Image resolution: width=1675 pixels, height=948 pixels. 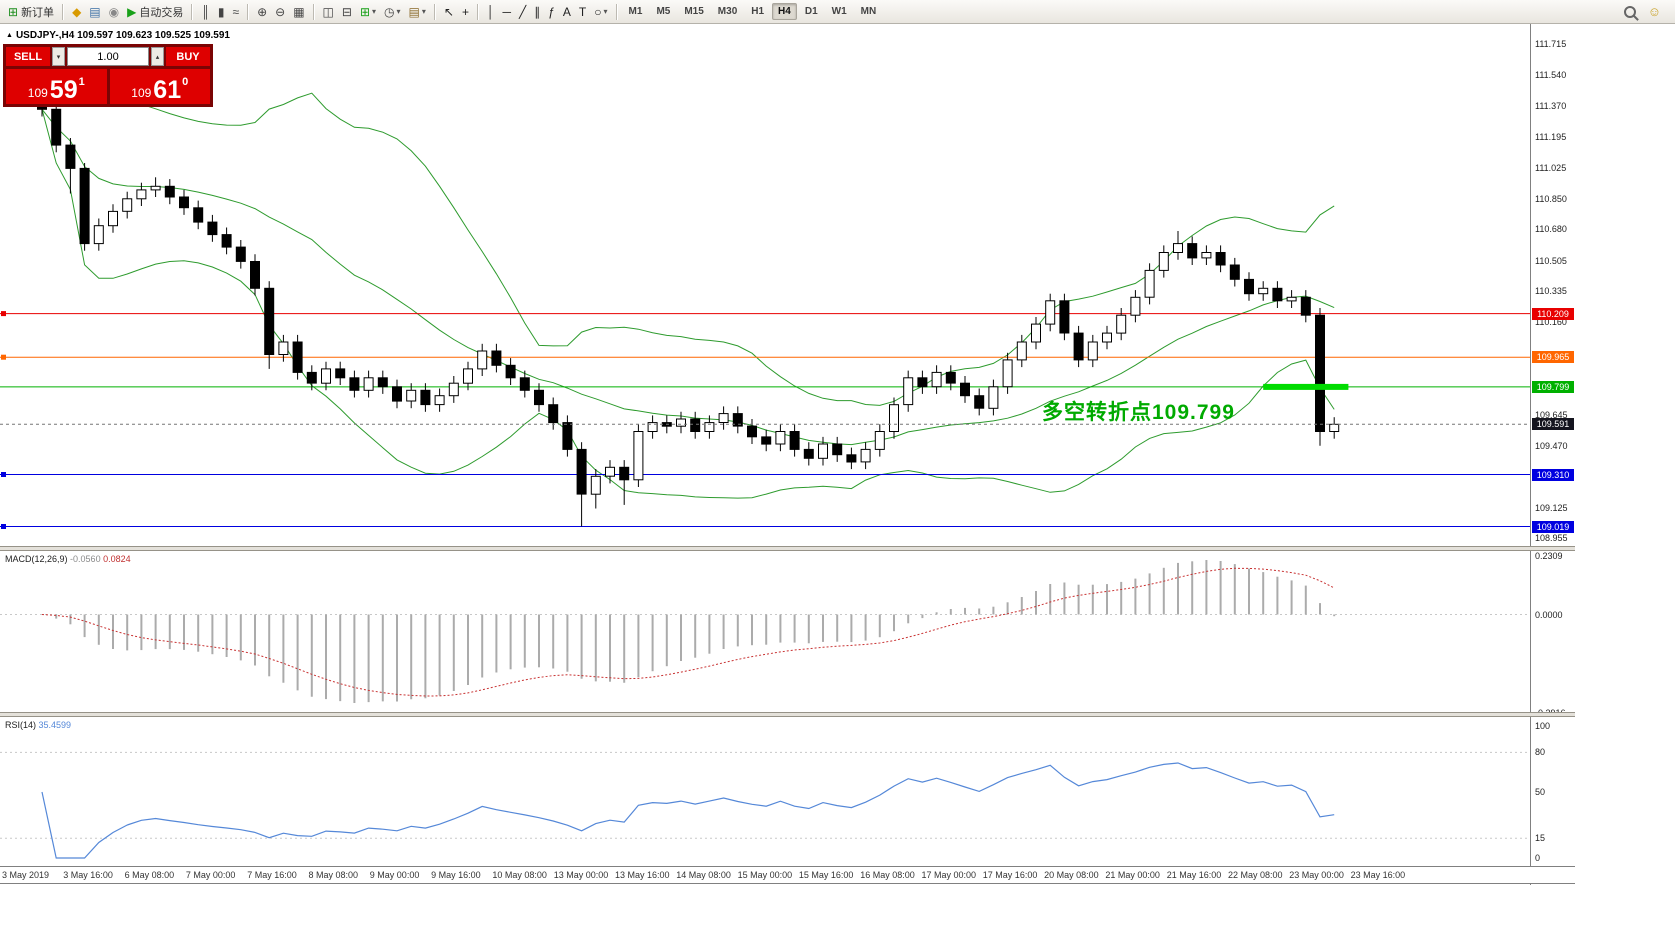 I want to click on indicators-caret-icon: ▾, so click(x=374, y=11).